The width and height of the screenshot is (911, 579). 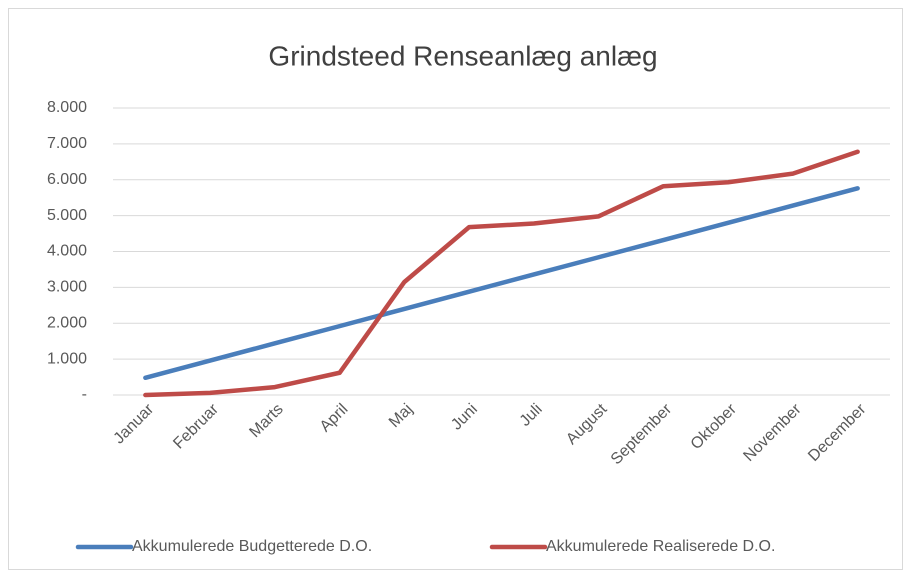 What do you see at coordinates (67, 143) in the screenshot?
I see `y-tick-label: 7.000` at bounding box center [67, 143].